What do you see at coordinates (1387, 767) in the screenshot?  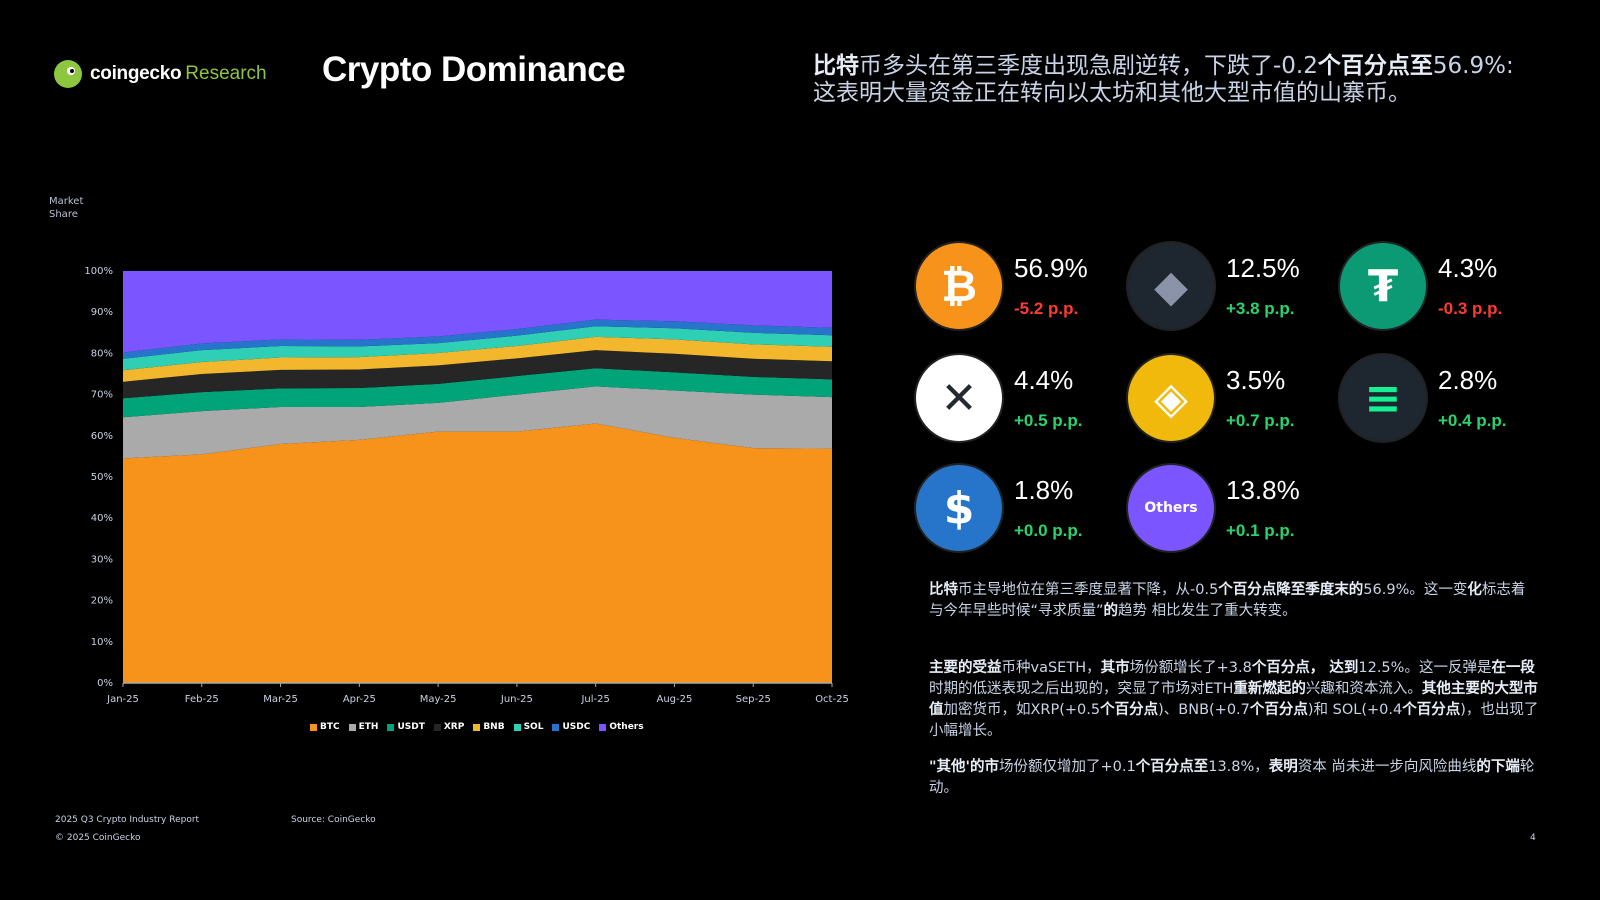 I see `text-segment: 资本 尚未进一步向风险曲线` at bounding box center [1387, 767].